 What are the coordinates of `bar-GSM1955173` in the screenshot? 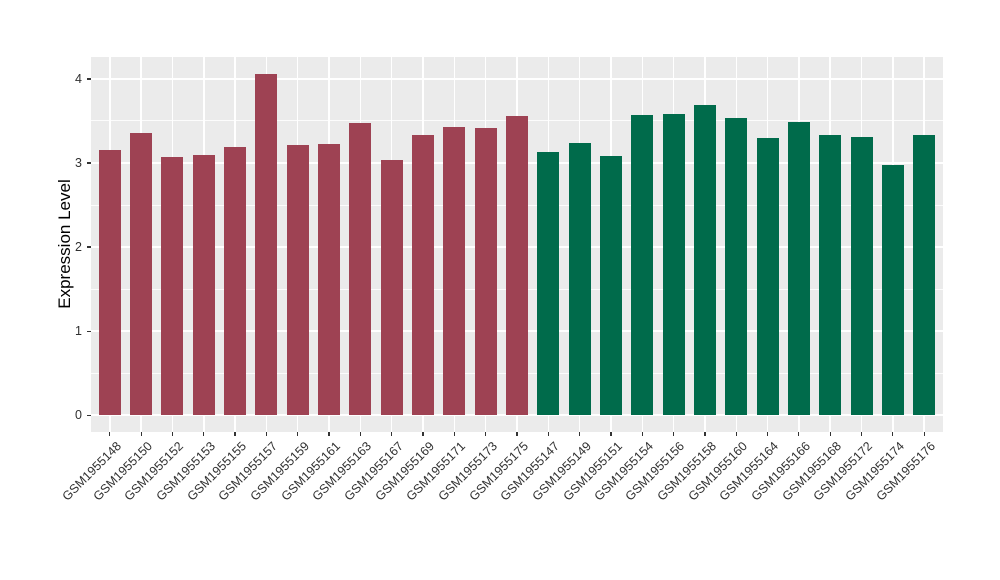 It's located at (485, 271).